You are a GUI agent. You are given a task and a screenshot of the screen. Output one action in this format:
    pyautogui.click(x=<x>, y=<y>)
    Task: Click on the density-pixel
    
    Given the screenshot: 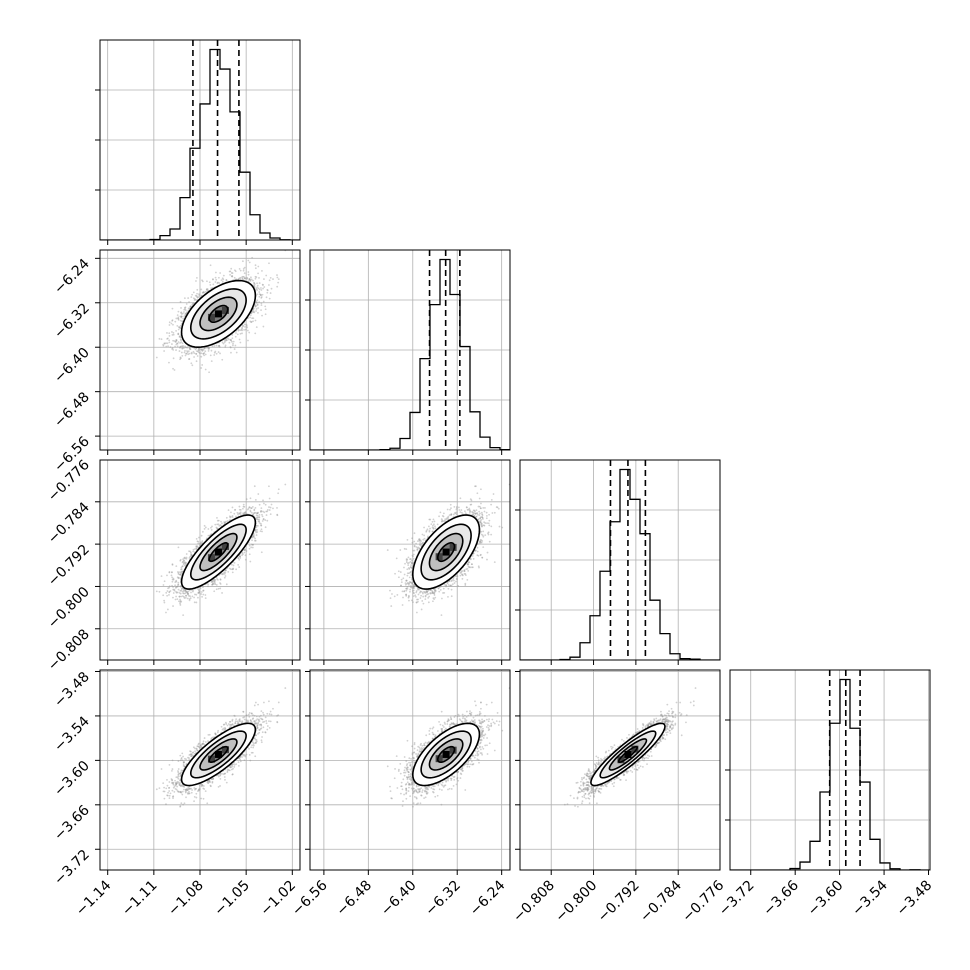 What is the action you would take?
    pyautogui.click(x=218, y=314)
    